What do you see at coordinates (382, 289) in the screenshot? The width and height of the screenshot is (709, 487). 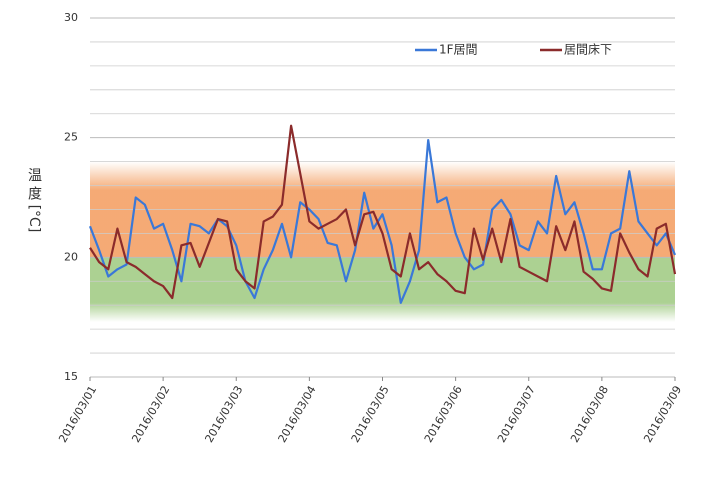 I see `comfort-band` at bounding box center [382, 289].